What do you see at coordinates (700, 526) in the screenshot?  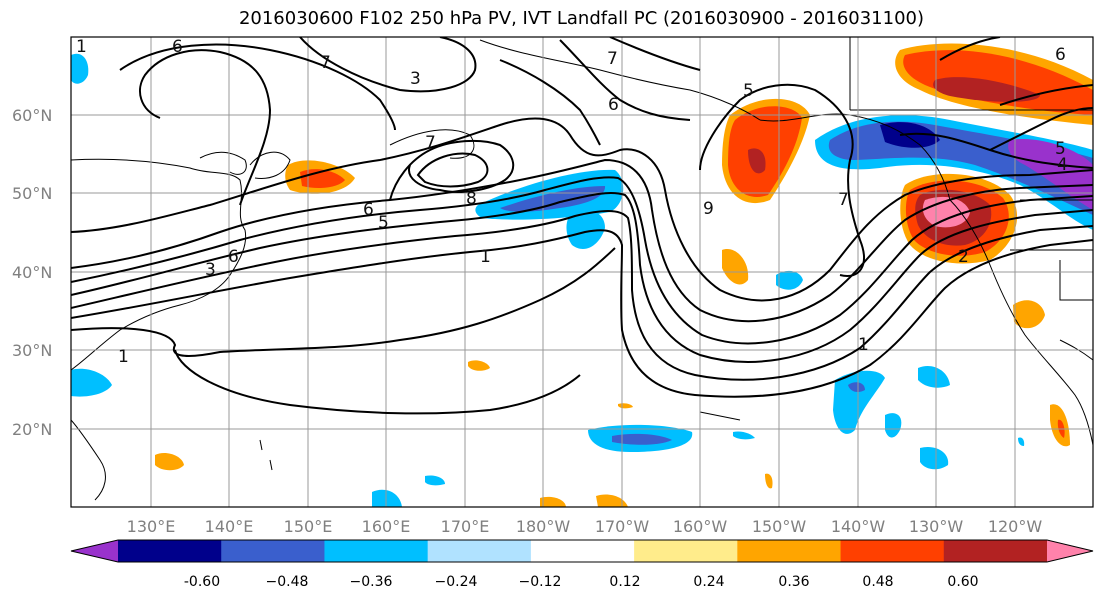 I see `lon-label: 160°W` at bounding box center [700, 526].